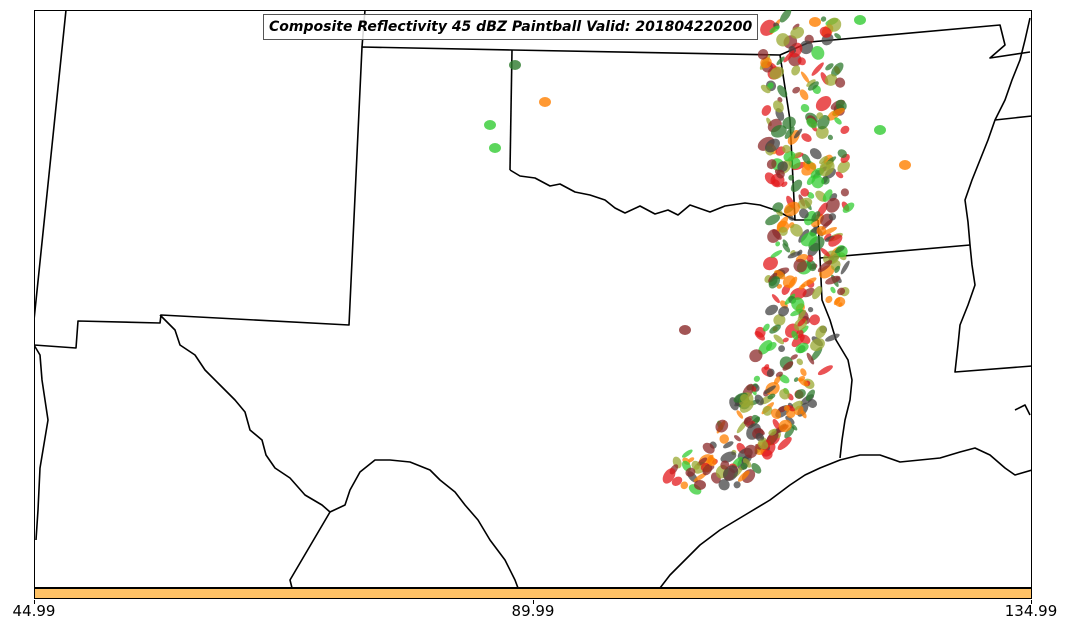 This screenshot has height=633, width=1070. What do you see at coordinates (310, 549) in the screenshot?
I see `border-chihuahua` at bounding box center [310, 549].